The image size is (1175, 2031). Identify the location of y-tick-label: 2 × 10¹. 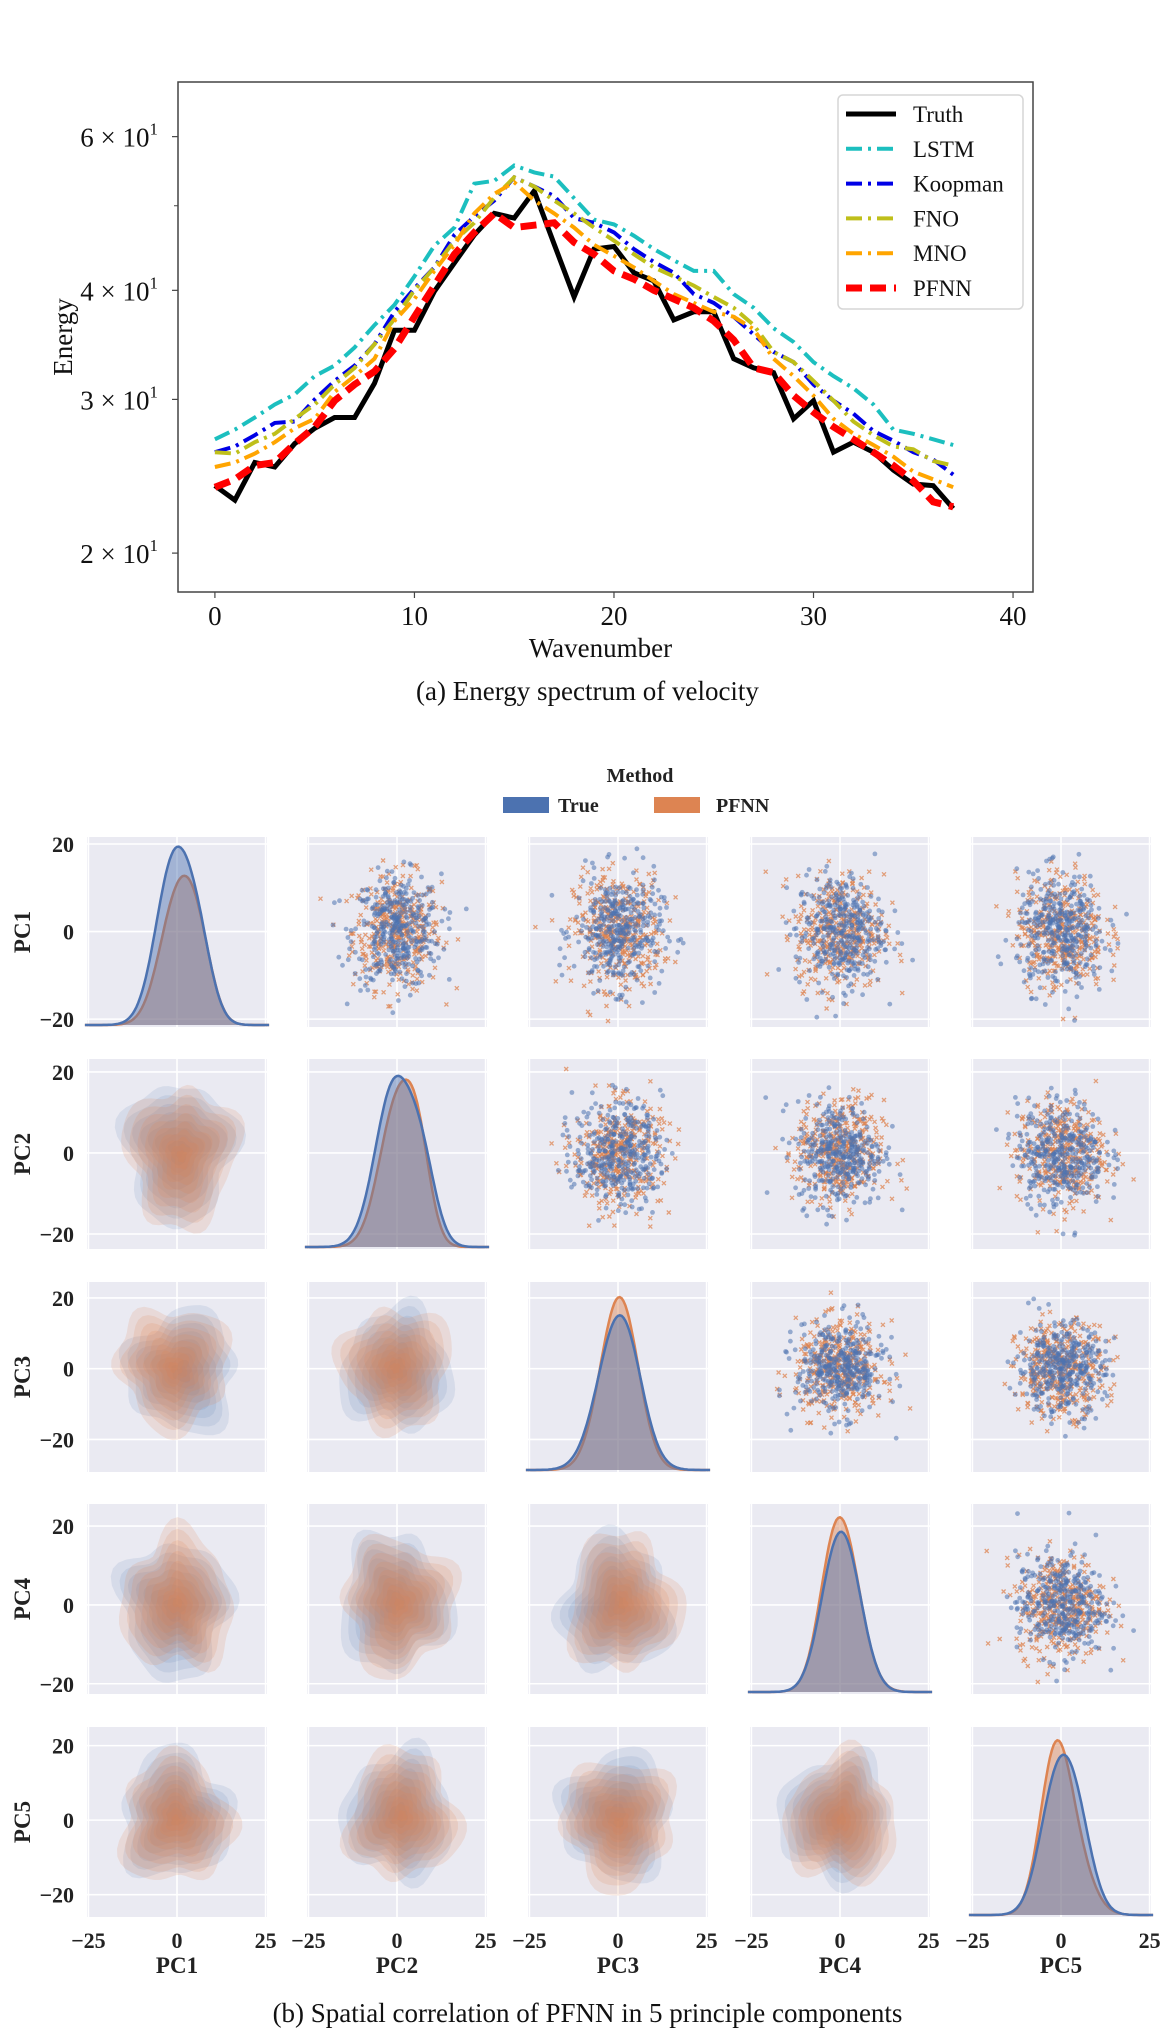
(119, 552).